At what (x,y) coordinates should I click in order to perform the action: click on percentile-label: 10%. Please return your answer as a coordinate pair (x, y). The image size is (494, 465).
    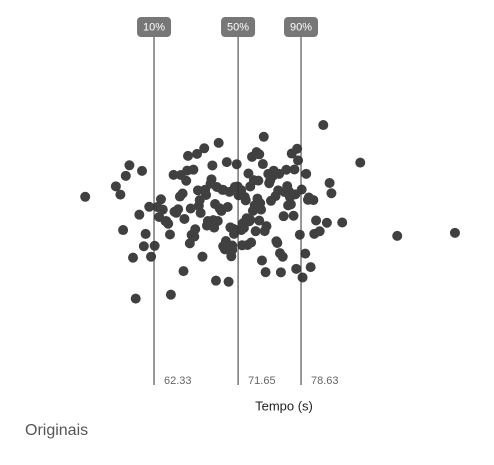
    Looking at the image, I should click on (154, 27).